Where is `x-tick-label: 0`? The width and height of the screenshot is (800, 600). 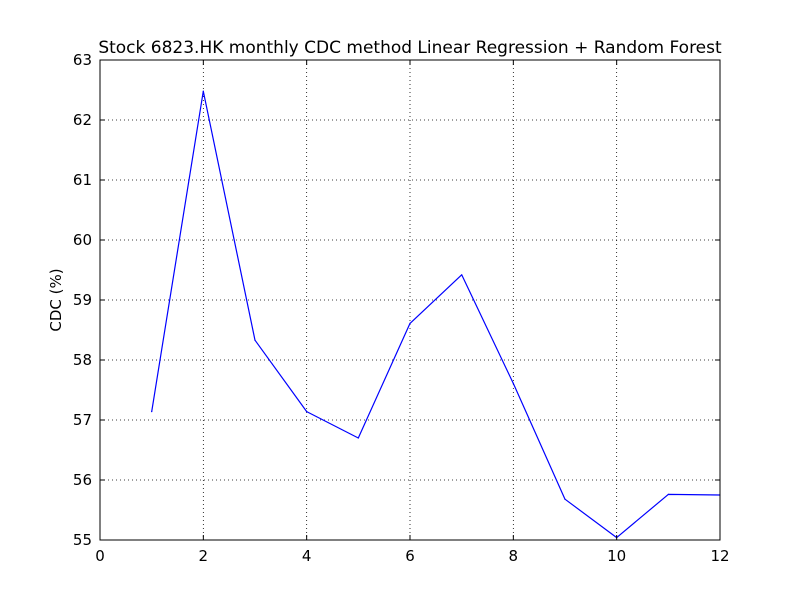 x-tick-label: 0 is located at coordinates (100, 556).